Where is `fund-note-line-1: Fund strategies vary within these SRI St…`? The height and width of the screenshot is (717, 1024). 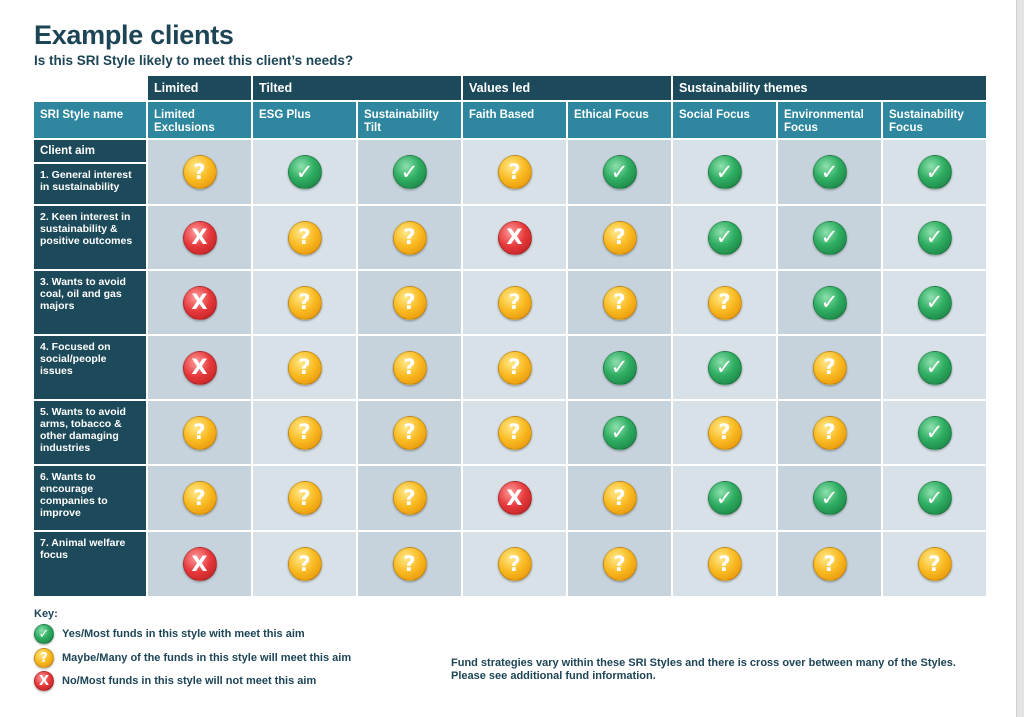 fund-note-line-1: Fund strategies vary within these SRI St… is located at coordinates (703, 663).